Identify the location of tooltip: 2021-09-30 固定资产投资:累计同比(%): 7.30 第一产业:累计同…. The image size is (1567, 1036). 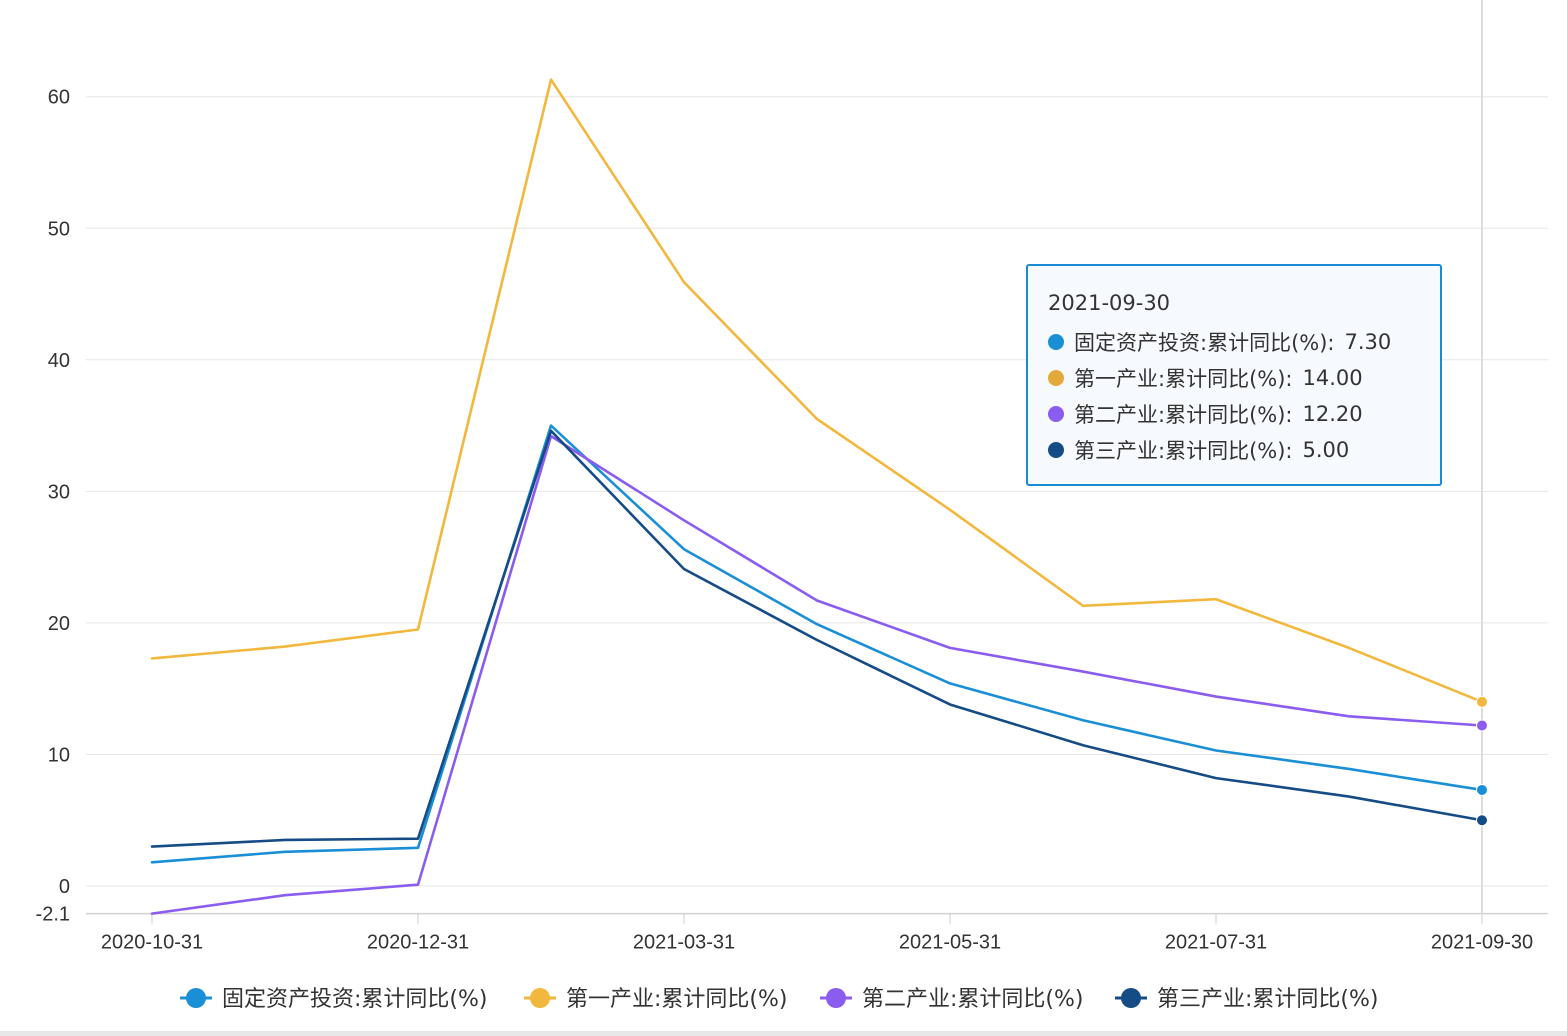
(1234, 375).